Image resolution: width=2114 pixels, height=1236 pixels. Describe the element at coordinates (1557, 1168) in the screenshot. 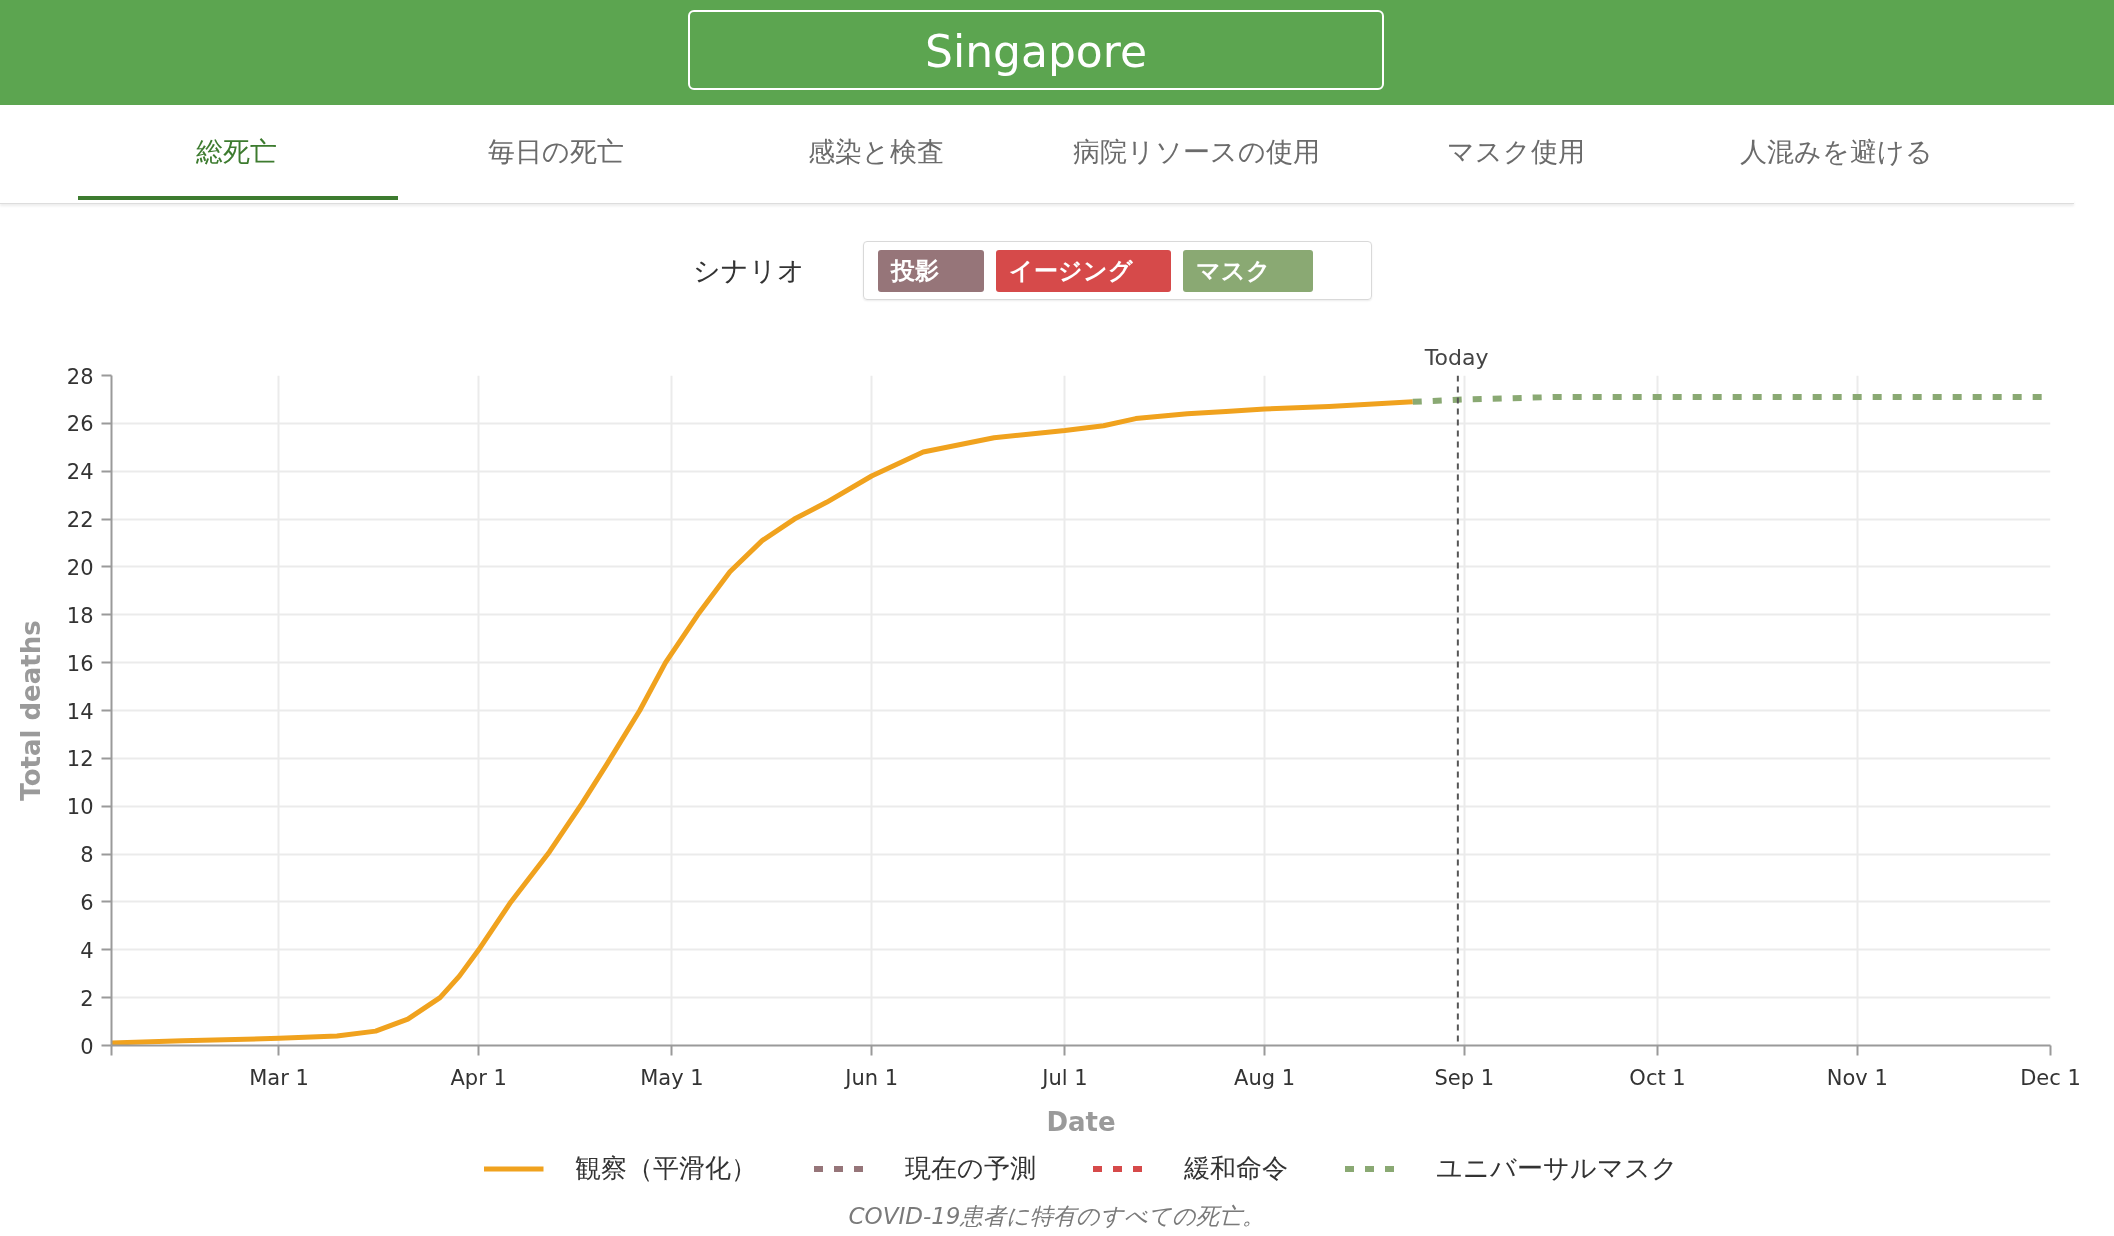

I see `legend-label: ユニバーサルマスク` at that location.